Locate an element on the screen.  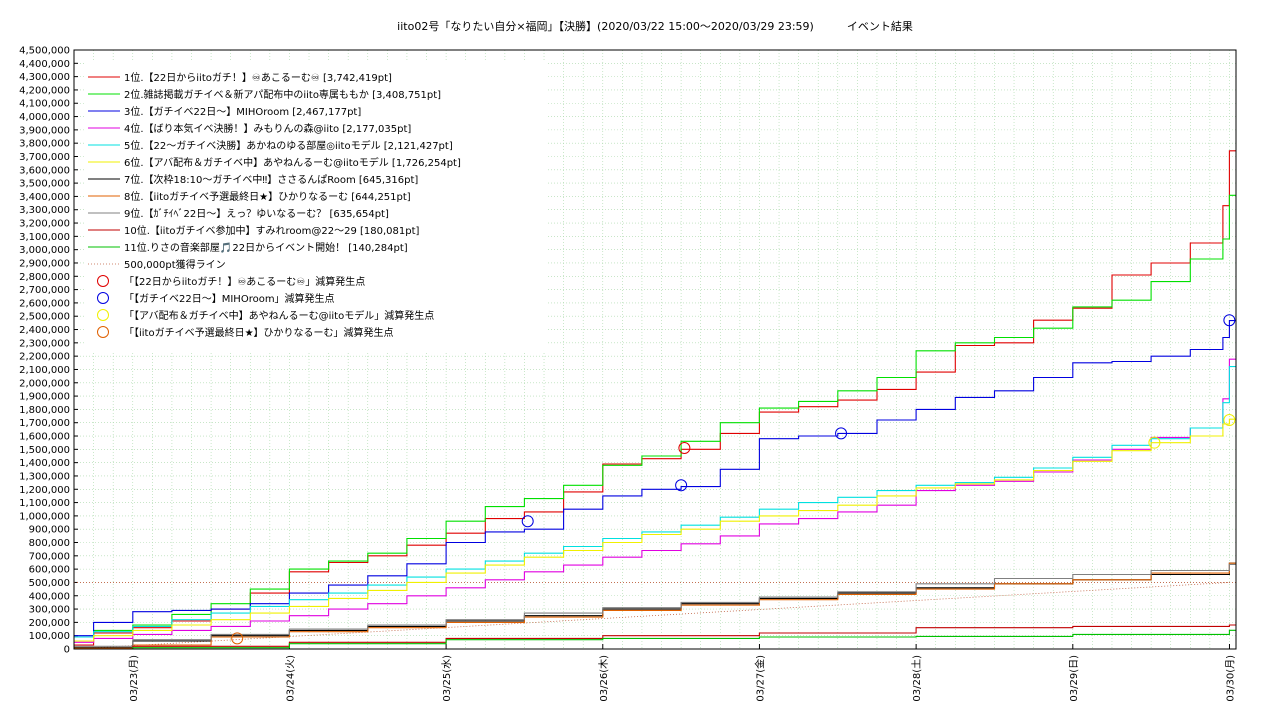
reference-line is located at coordinates (654, 616).